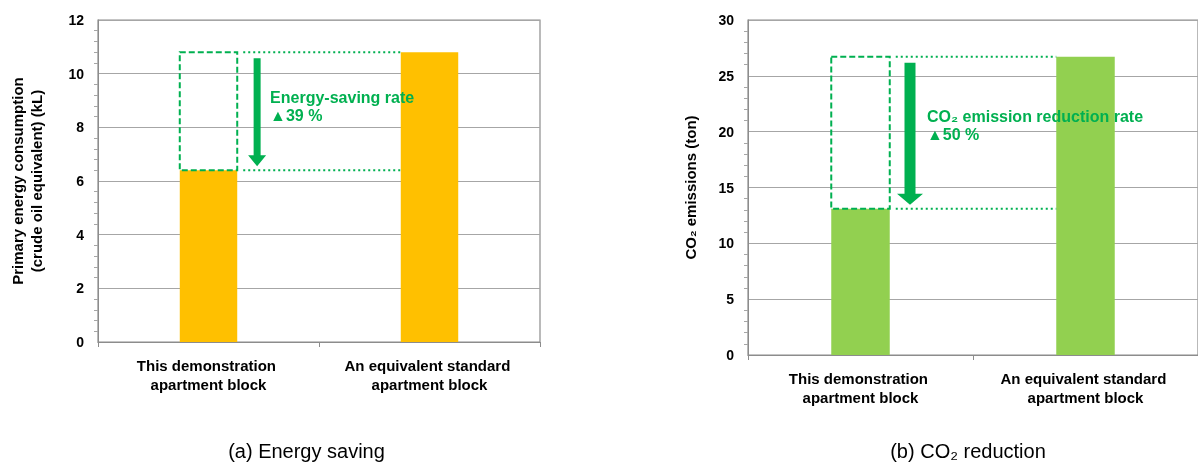 This screenshot has height=468, width=1198. What do you see at coordinates (27, 181) in the screenshot?
I see `y-axis-title: Primary energy consumption (crude oil equivalent) (kL)` at bounding box center [27, 181].